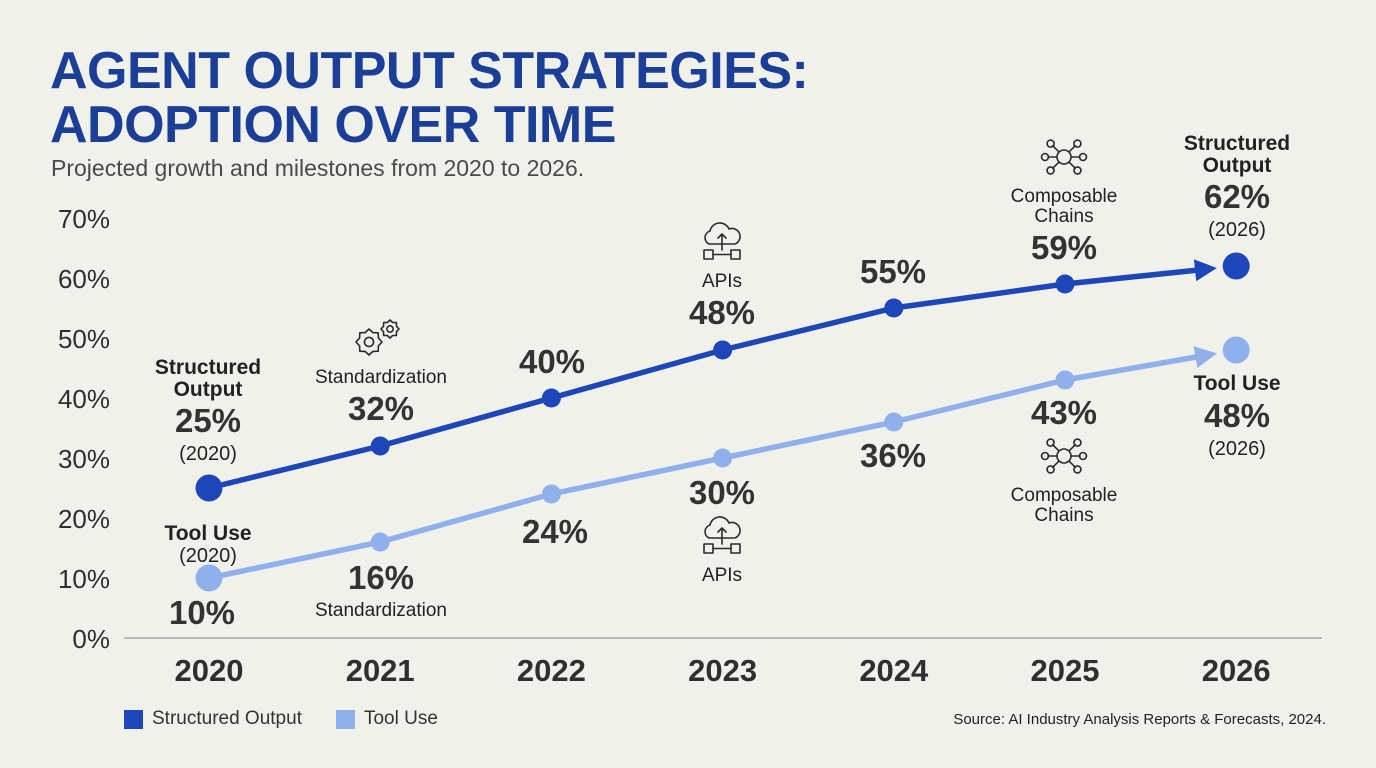  I want to click on x-tick-label: 2025, so click(1065, 670).